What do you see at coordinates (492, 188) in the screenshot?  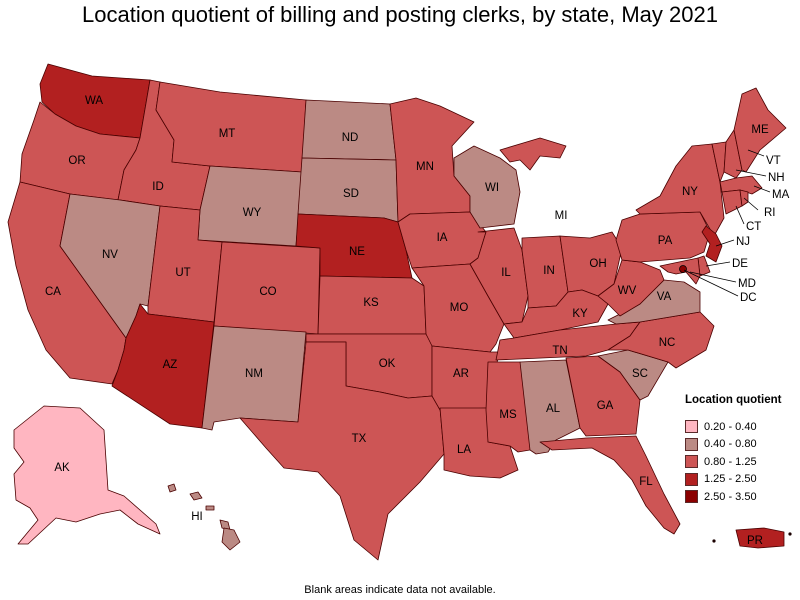 I see `label-wi: WI` at bounding box center [492, 188].